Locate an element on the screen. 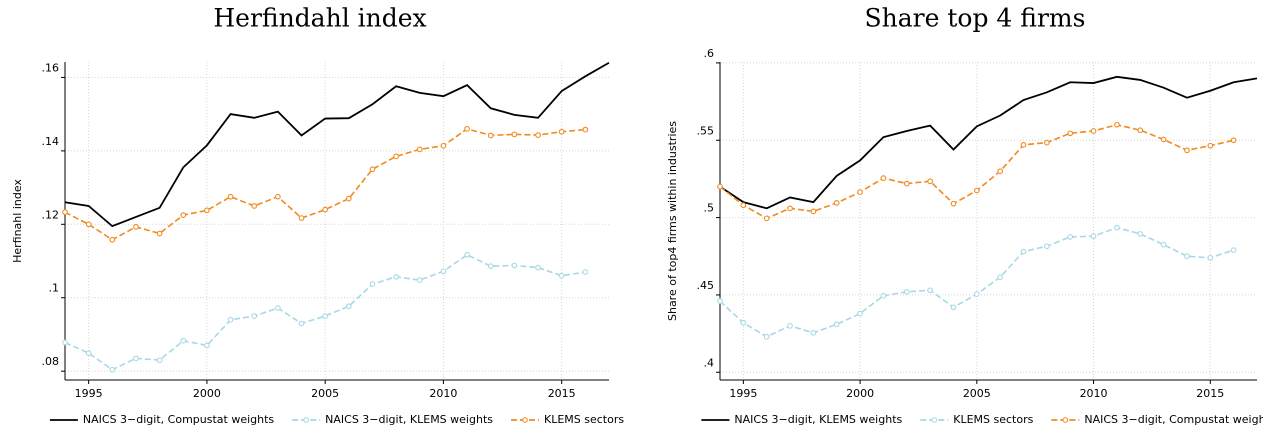 Image resolution: width=1263 pixels, height=433 pixels. y-tick-label: .08 is located at coordinates (51, 361).